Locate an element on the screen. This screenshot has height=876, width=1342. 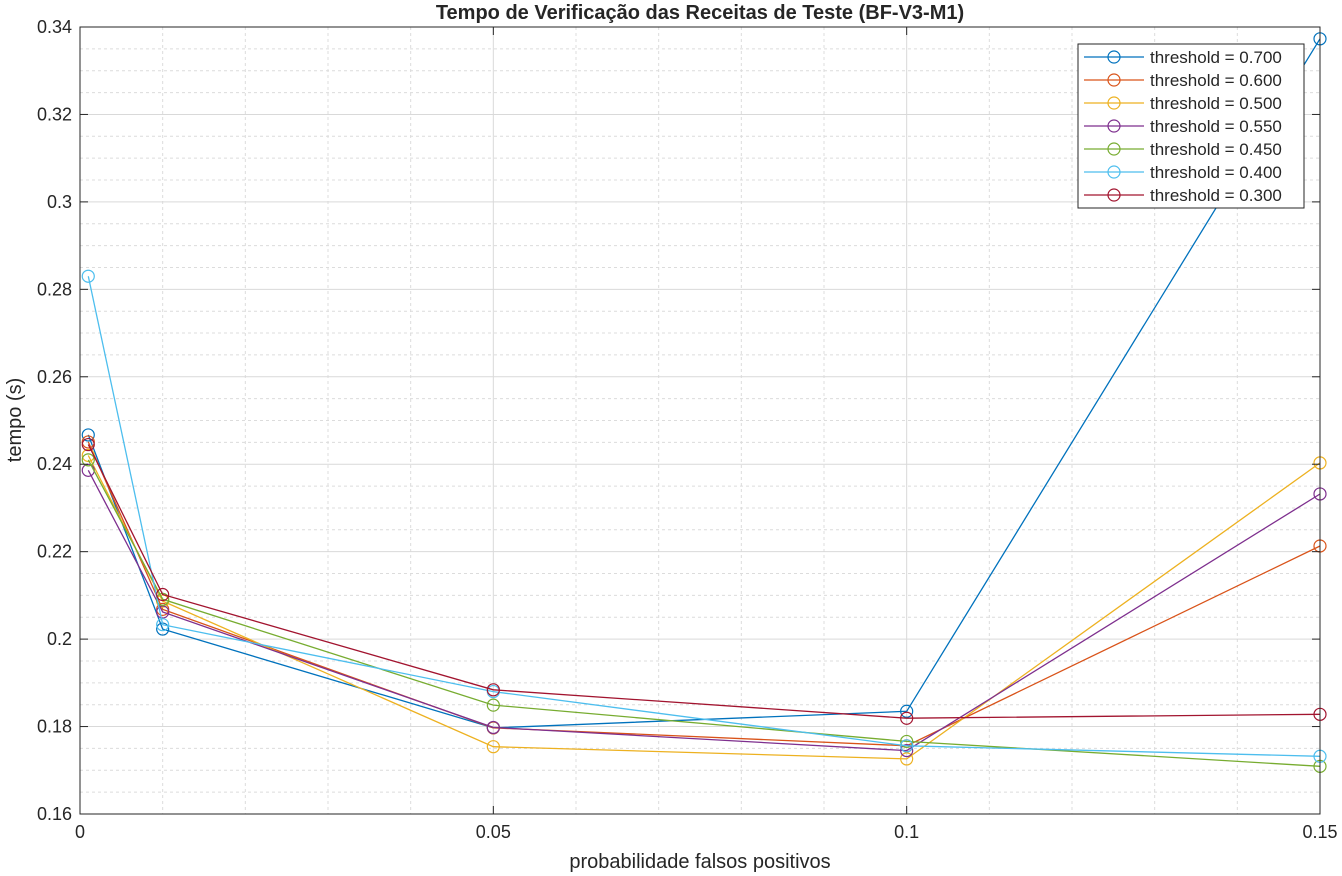
y-tick-label: 0.18 is located at coordinates (54, 727).